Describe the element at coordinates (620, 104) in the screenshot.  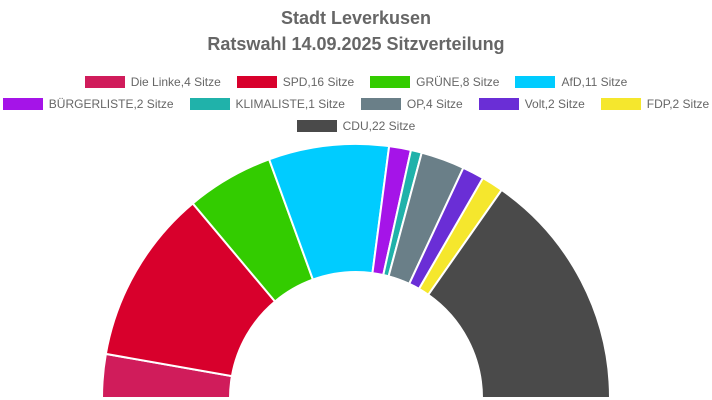
I see `legend-swatch-fdp` at that location.